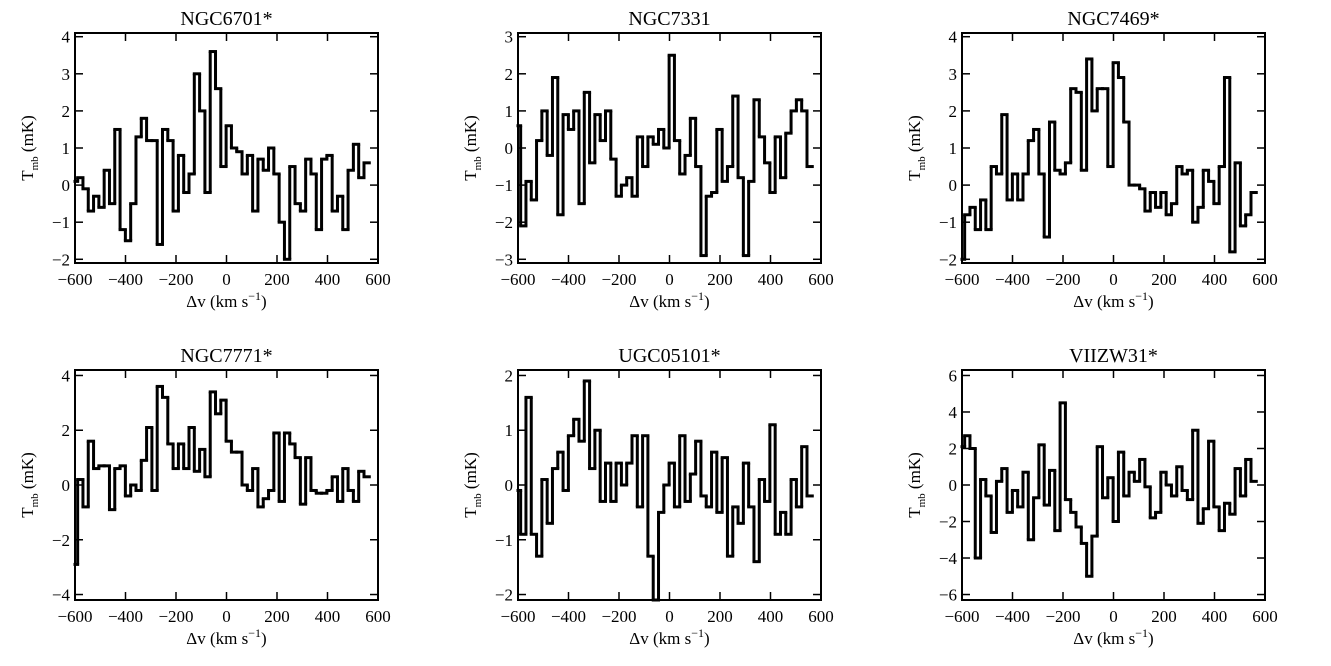 This screenshot has height=666, width=1331. Describe the element at coordinates (669, 356) in the screenshot. I see `panel-title: UGC05101*` at that location.